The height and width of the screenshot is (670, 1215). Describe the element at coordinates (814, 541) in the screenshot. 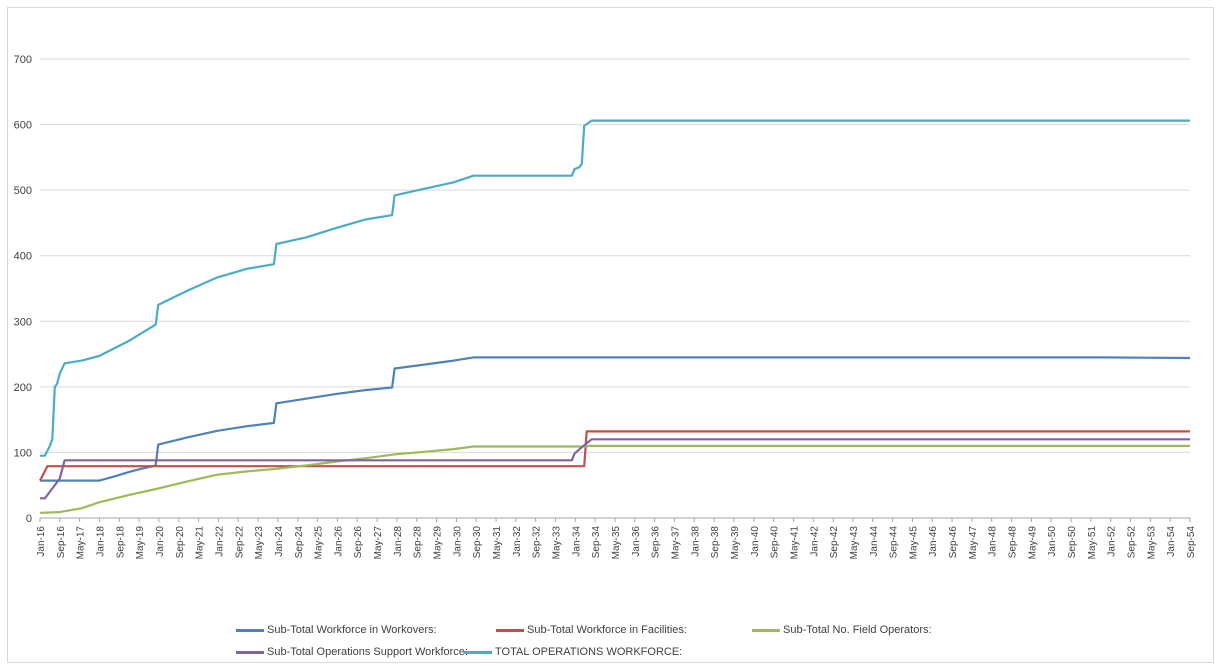

I see `x-tick-label: Jan-42` at that location.